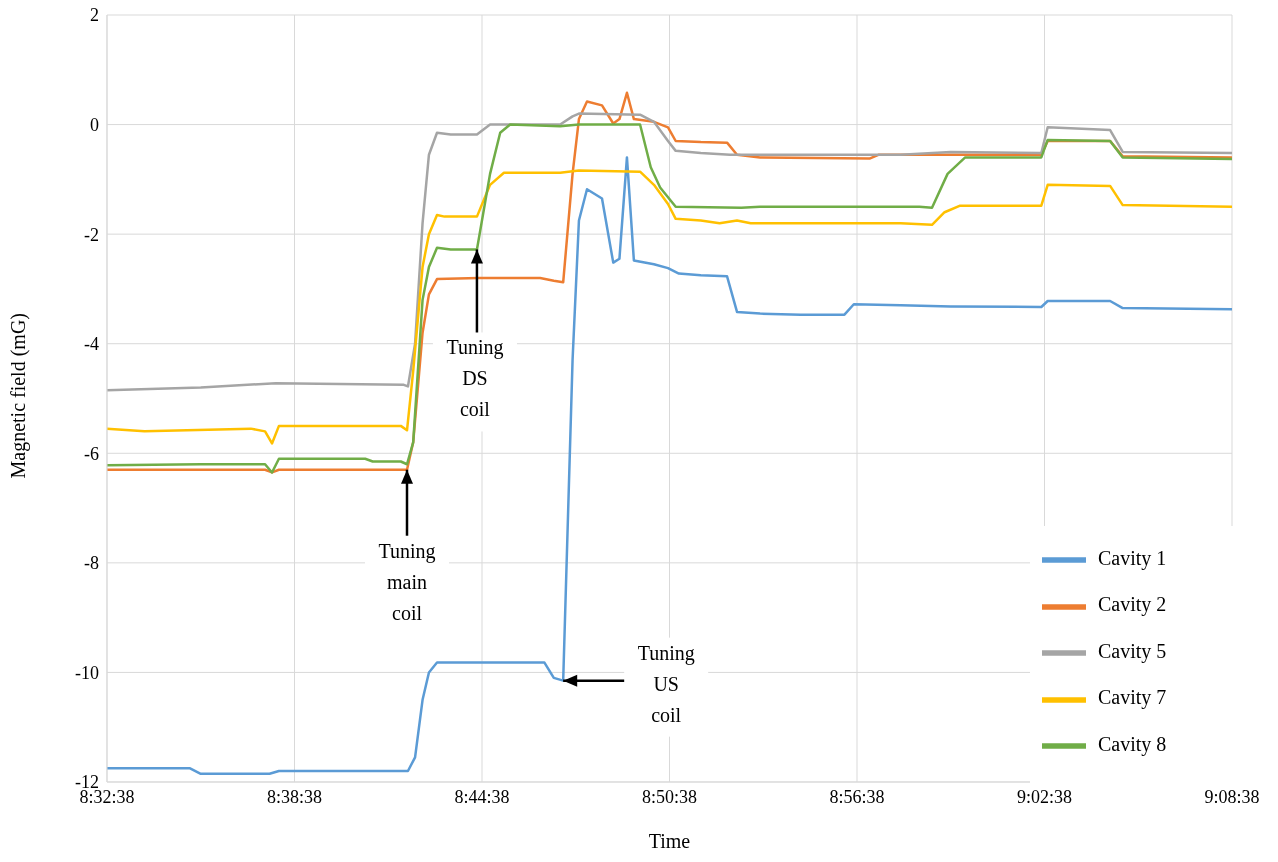  What do you see at coordinates (1132, 558) in the screenshot?
I see `legend-label: Cavity 1` at bounding box center [1132, 558].